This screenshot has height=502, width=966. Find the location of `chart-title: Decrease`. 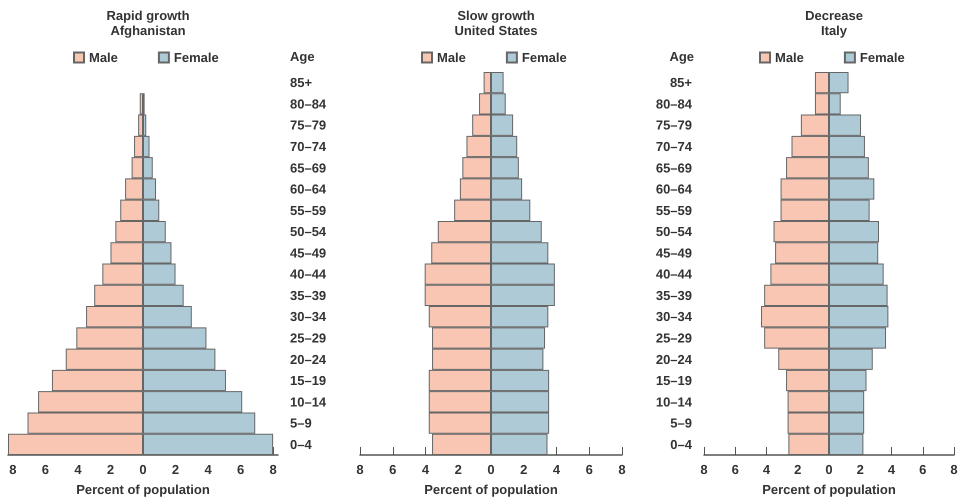

chart-title: Decrease is located at coordinates (834, 15).